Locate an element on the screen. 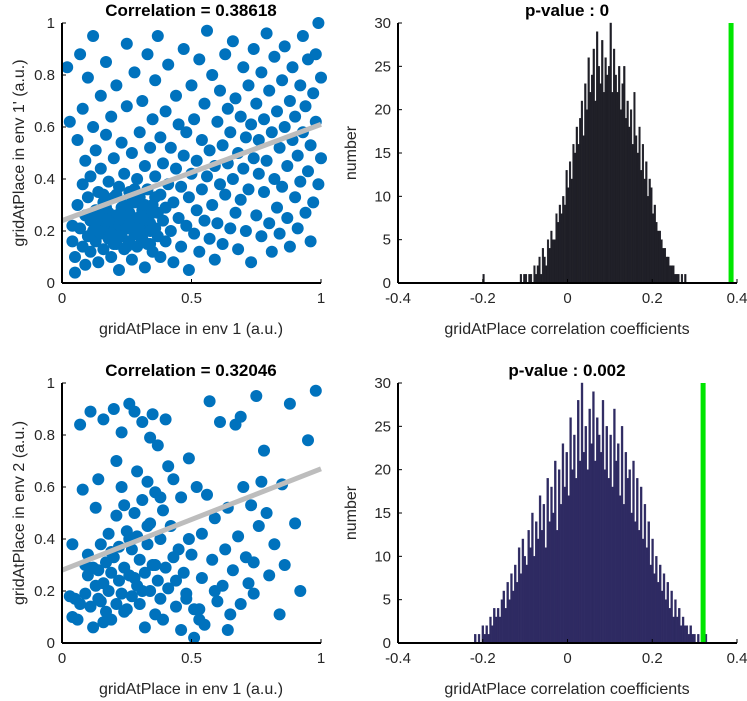 The image size is (747, 701). y-tick-label: 0.2 is located at coordinates (44, 231).